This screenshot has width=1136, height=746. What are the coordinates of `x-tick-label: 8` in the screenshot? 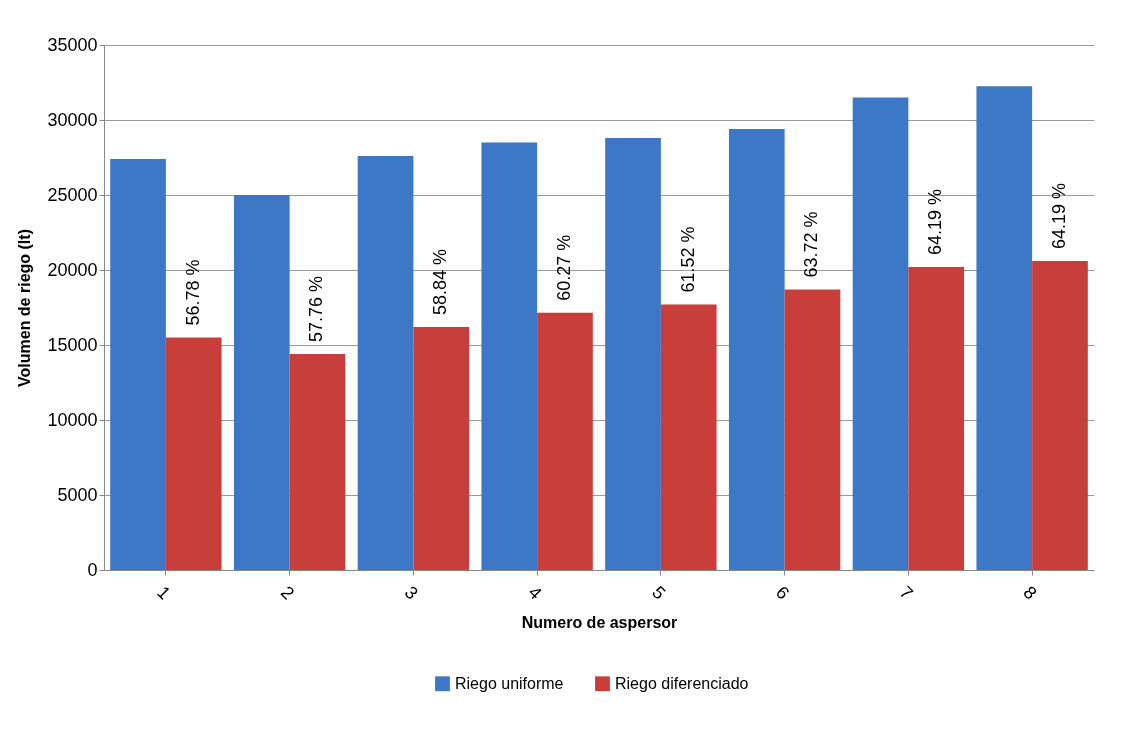 It's located at (1030, 593).